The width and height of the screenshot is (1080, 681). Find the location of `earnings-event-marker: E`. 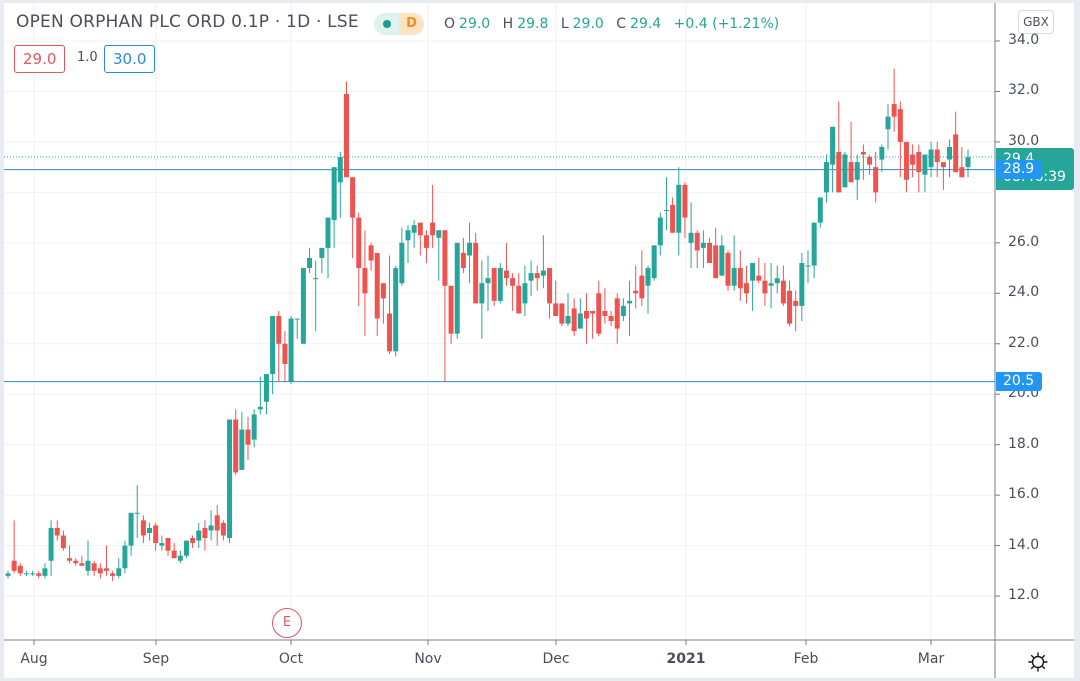

earnings-event-marker: E is located at coordinates (287, 623).